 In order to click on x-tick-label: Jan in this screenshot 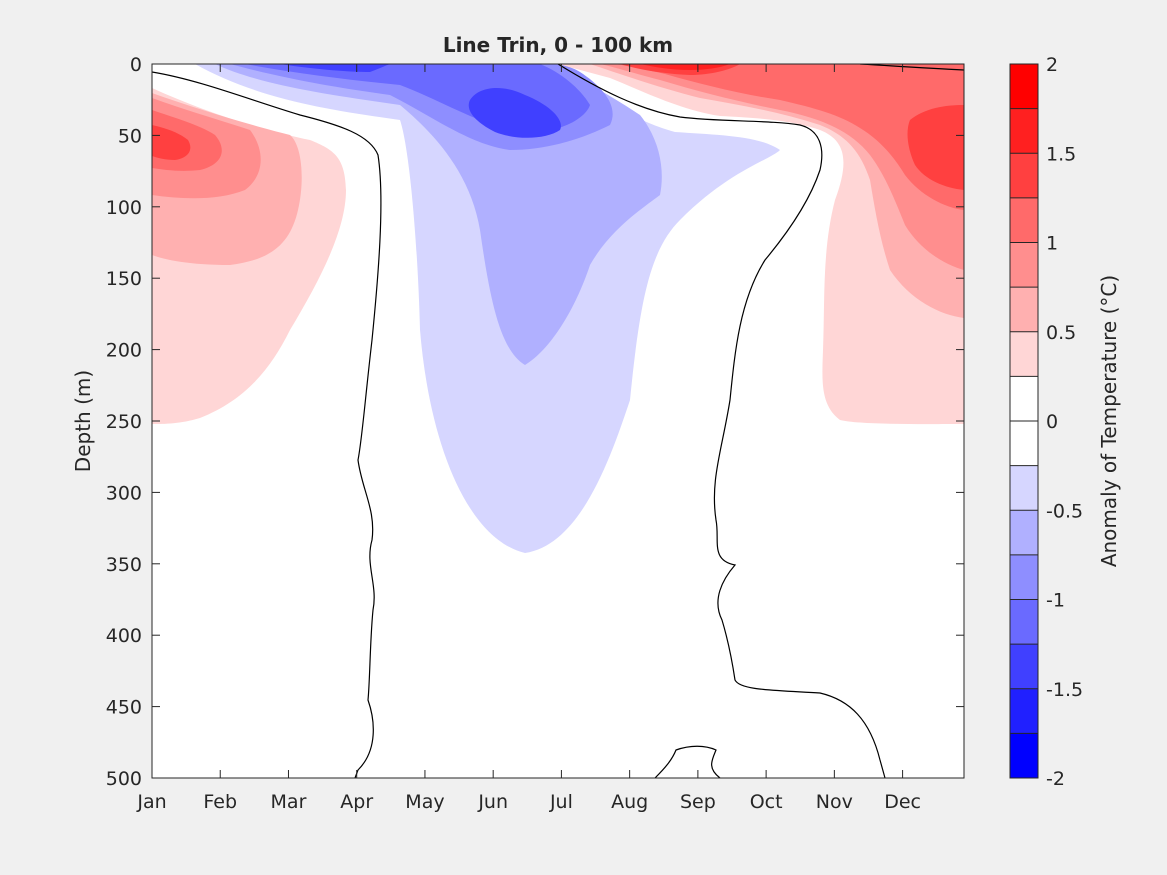, I will do `click(151, 802)`.